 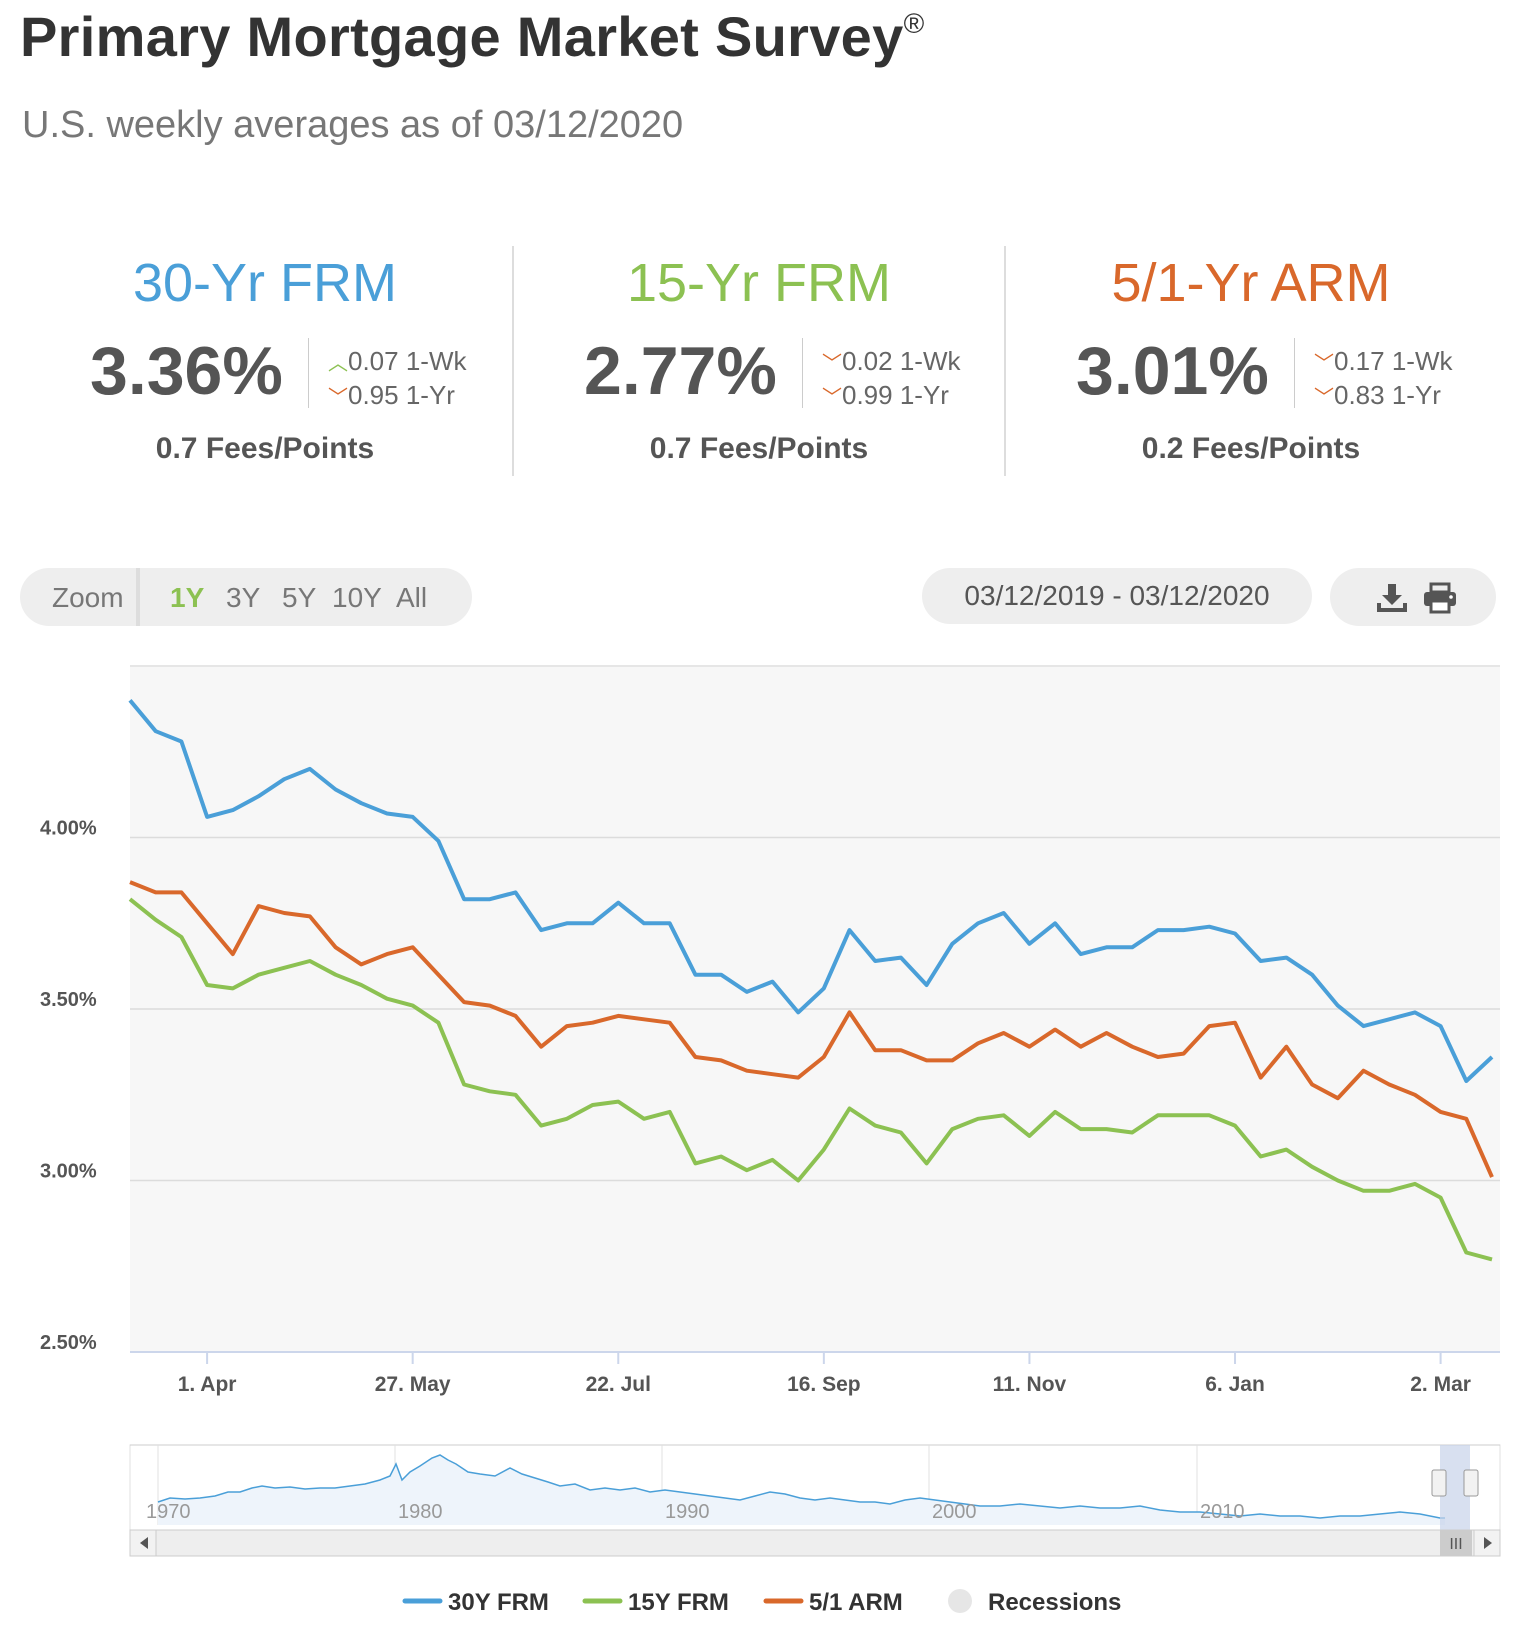 What do you see at coordinates (678, 1602) in the screenshot?
I see `legend-label: 15Y FRM` at bounding box center [678, 1602].